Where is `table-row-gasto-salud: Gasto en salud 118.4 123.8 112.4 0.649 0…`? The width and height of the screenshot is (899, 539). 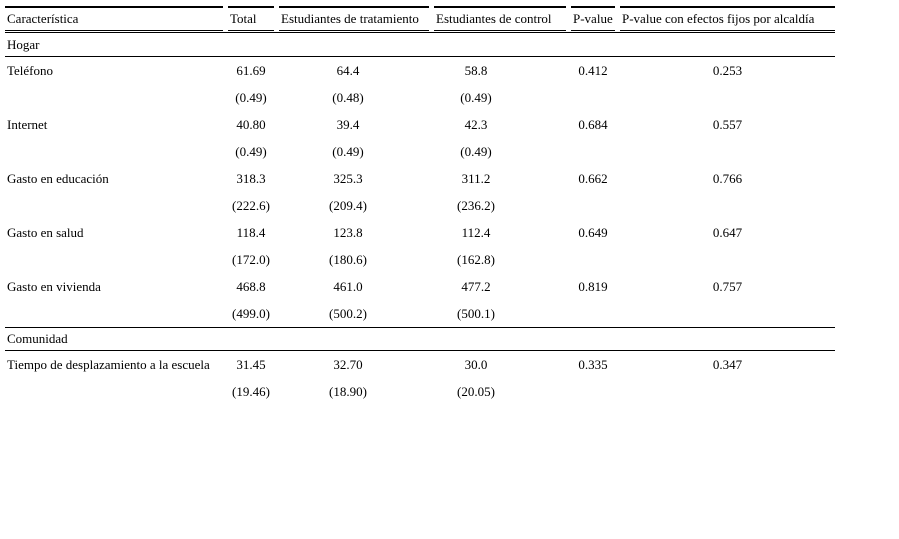 table-row-gasto-salud: Gasto en salud 118.4 123.8 112.4 0.649 0… is located at coordinates (420, 232).